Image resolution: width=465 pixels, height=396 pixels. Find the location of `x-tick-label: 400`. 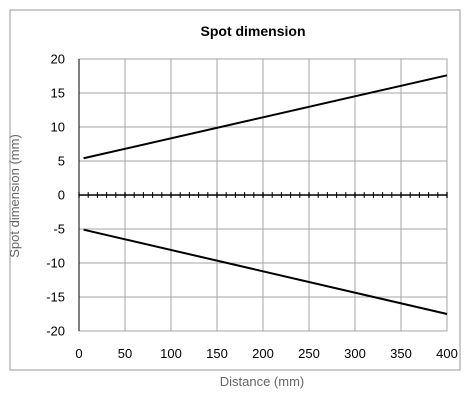

x-tick-label: 400 is located at coordinates (447, 353).